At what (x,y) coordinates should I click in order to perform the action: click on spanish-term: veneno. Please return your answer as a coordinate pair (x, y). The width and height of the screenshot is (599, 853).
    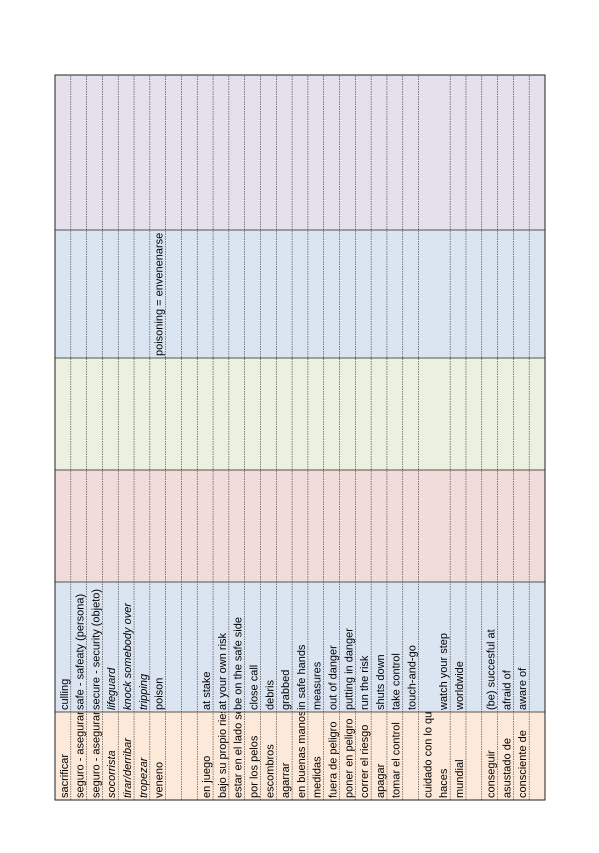
    Looking at the image, I should click on (160, 780).